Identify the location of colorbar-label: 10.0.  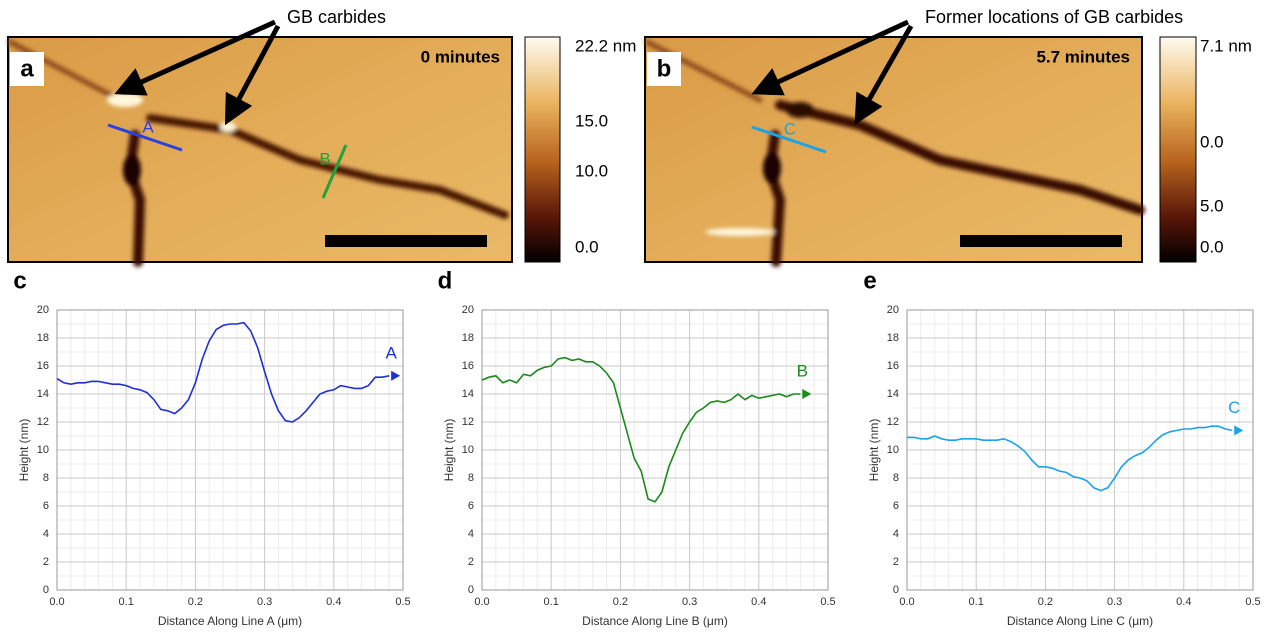
(591, 170).